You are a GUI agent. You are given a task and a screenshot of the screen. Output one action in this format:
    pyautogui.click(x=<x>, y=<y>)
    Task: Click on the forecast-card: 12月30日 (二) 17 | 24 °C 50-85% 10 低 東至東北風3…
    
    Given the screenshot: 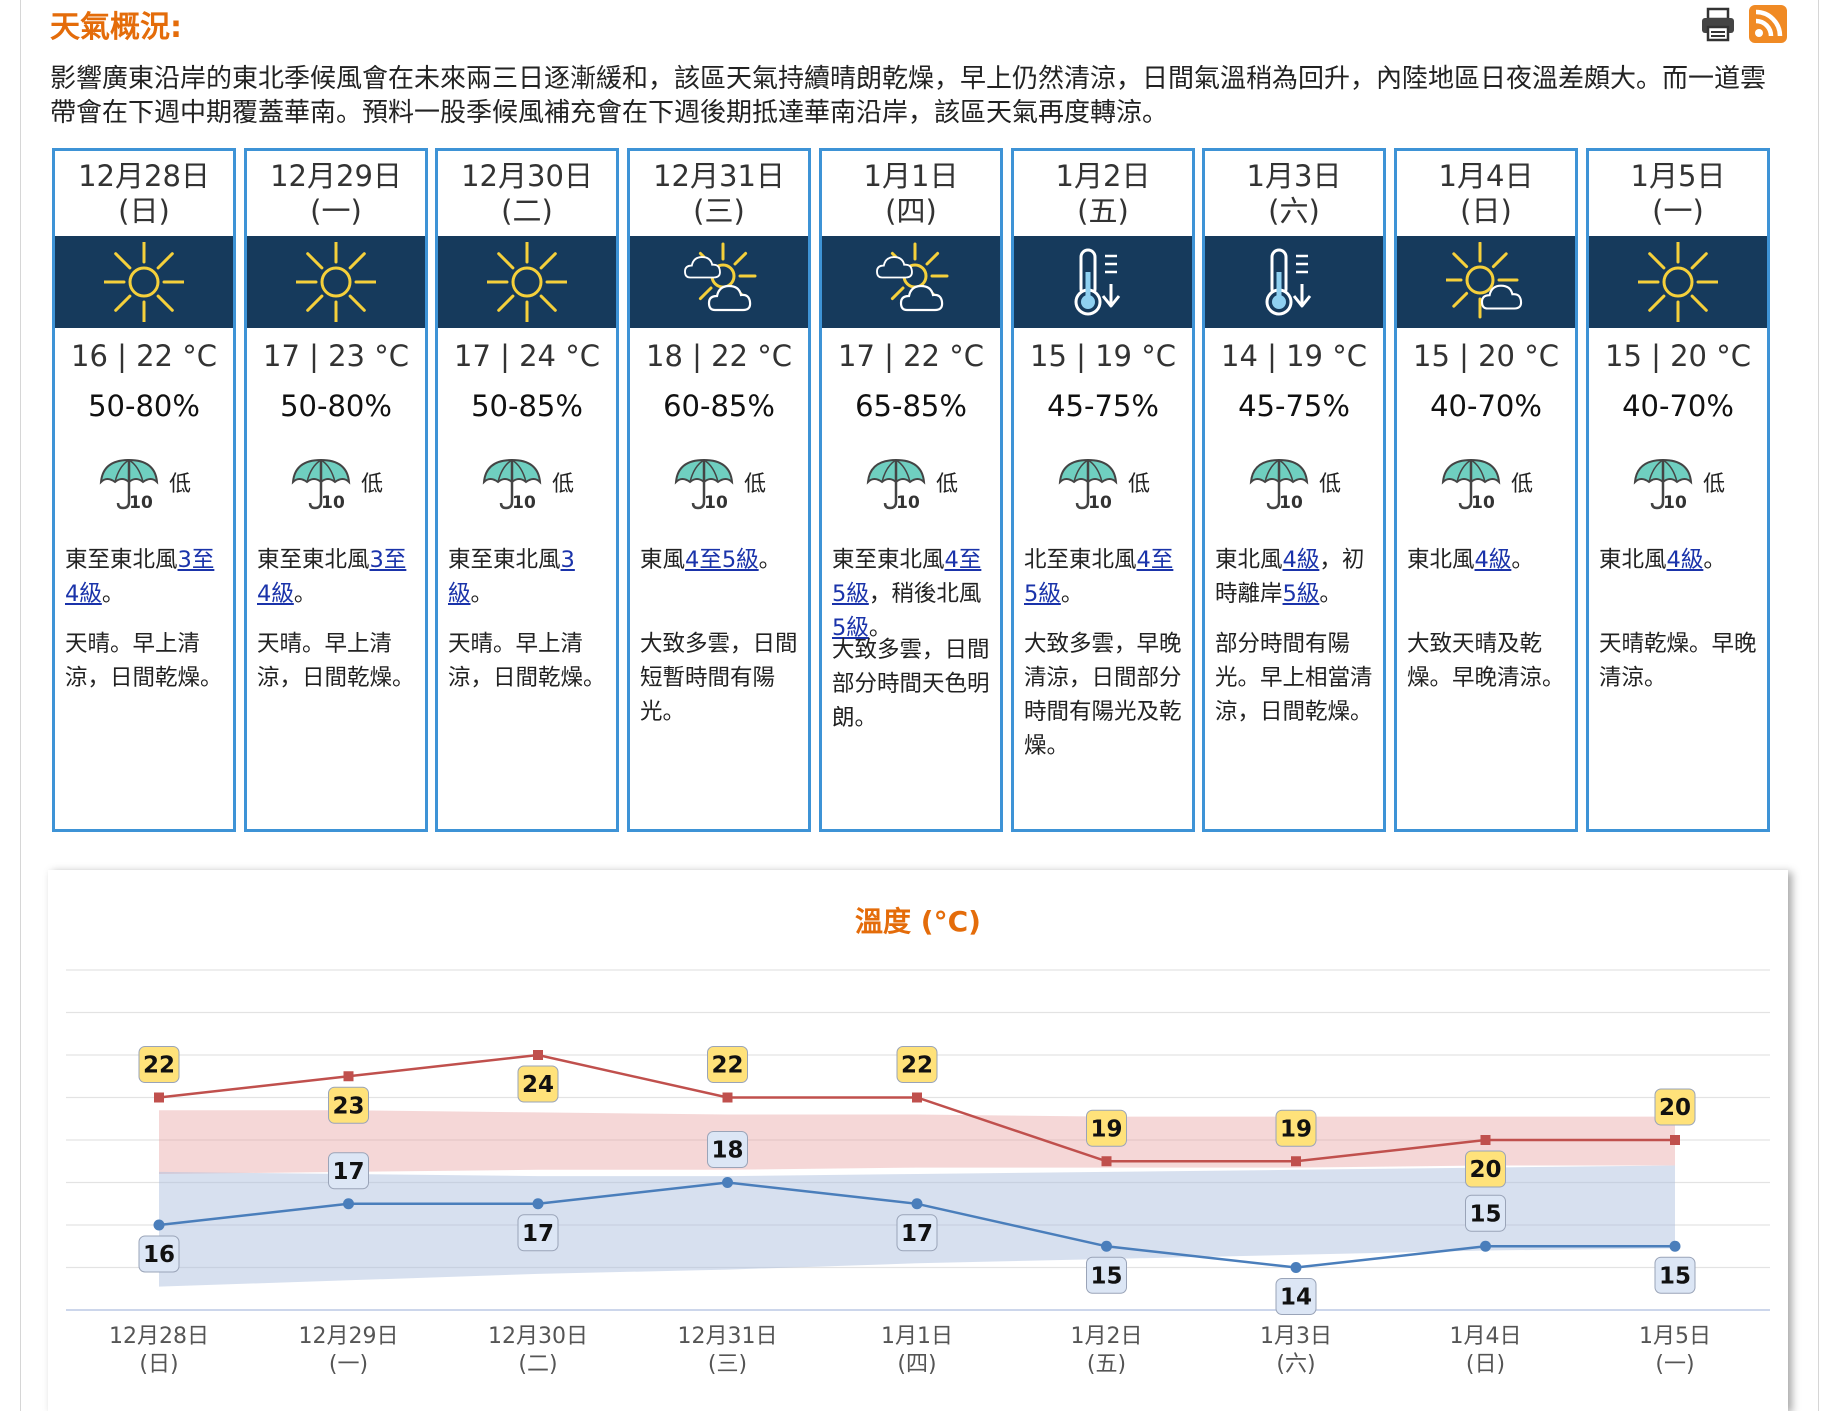 What is the action you would take?
    pyautogui.click(x=527, y=490)
    